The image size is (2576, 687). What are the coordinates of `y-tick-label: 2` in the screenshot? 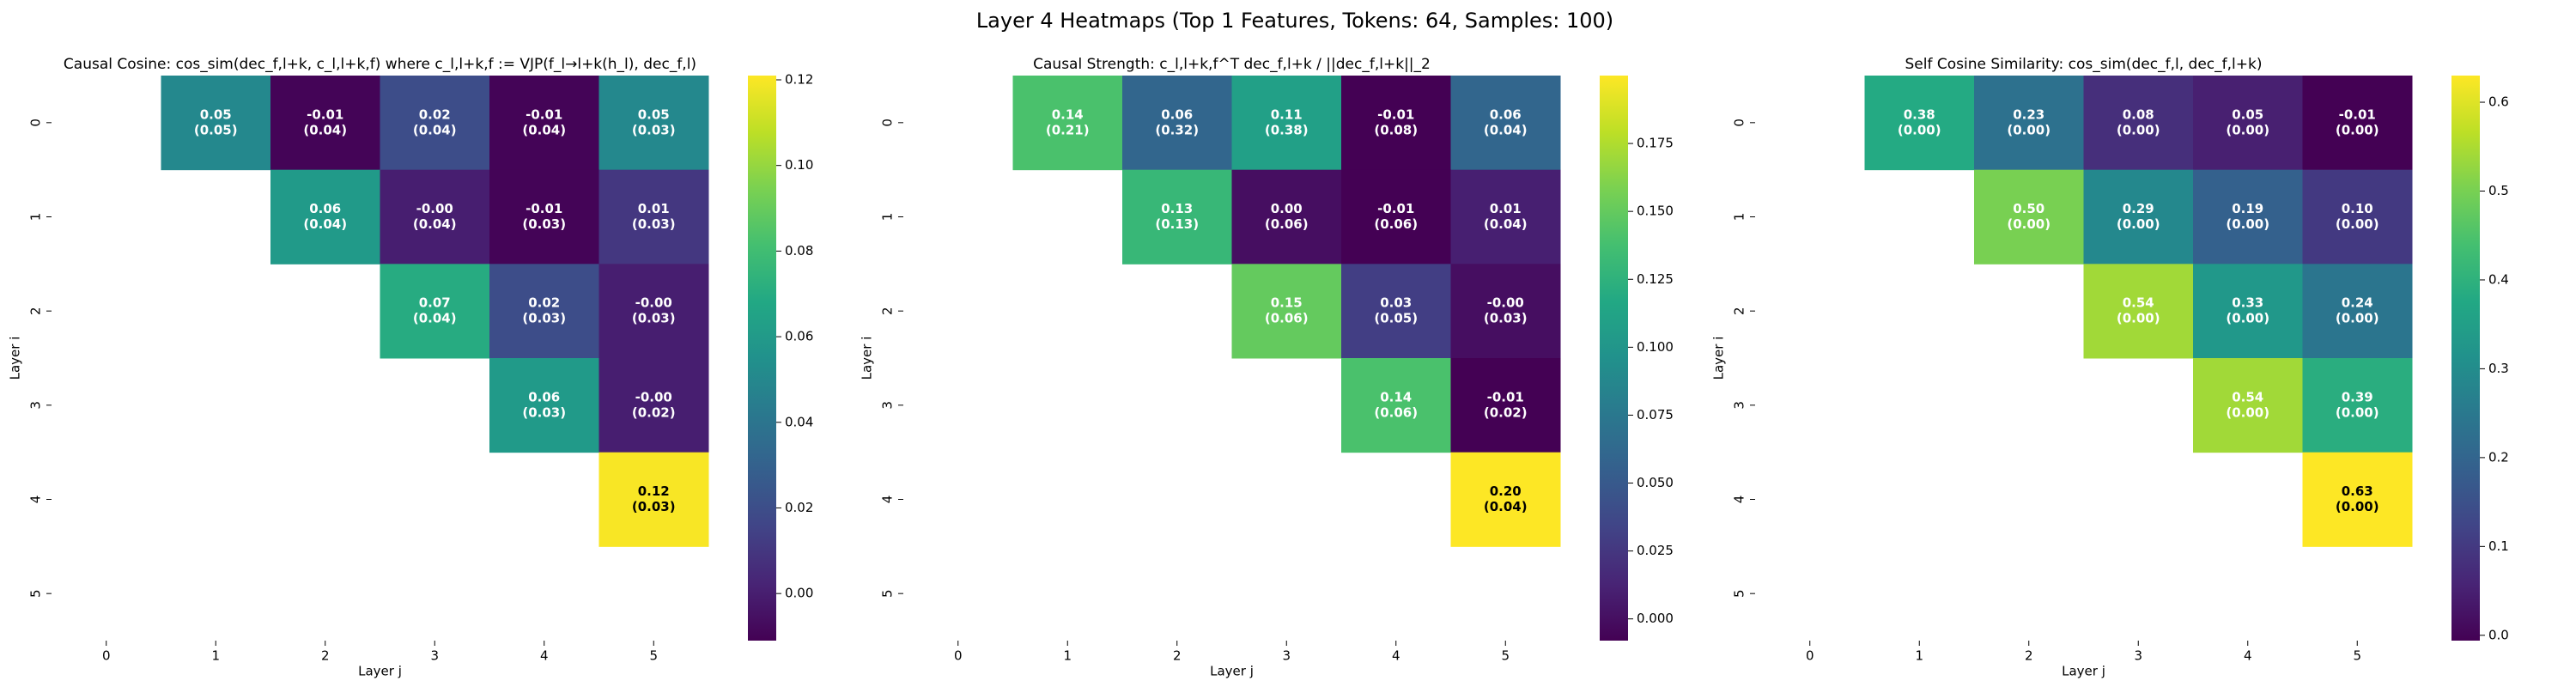 It's located at (36, 311).